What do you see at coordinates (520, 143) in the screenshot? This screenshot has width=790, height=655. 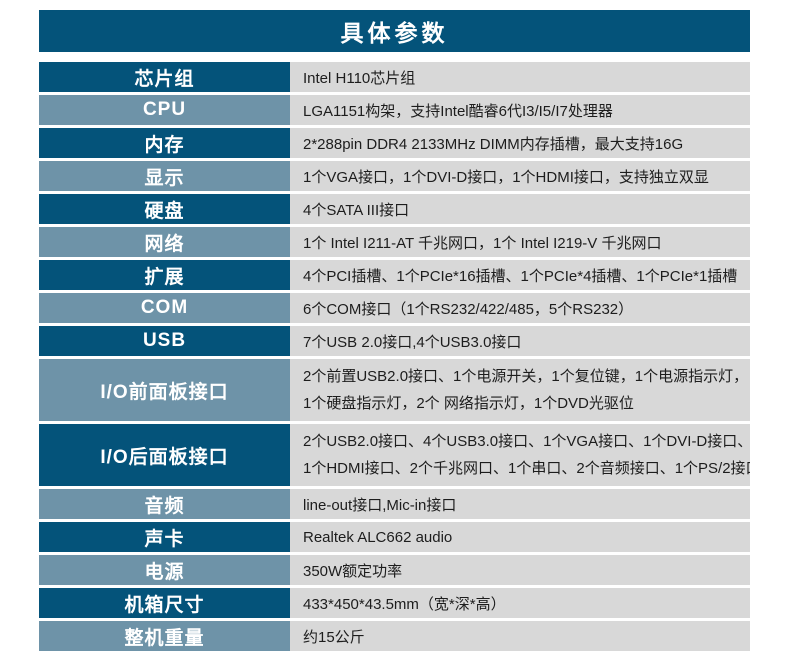 I see `row-value: 2*288pin DDR4 2133MHz DIMM内存插槽，最大支持16G` at bounding box center [520, 143].